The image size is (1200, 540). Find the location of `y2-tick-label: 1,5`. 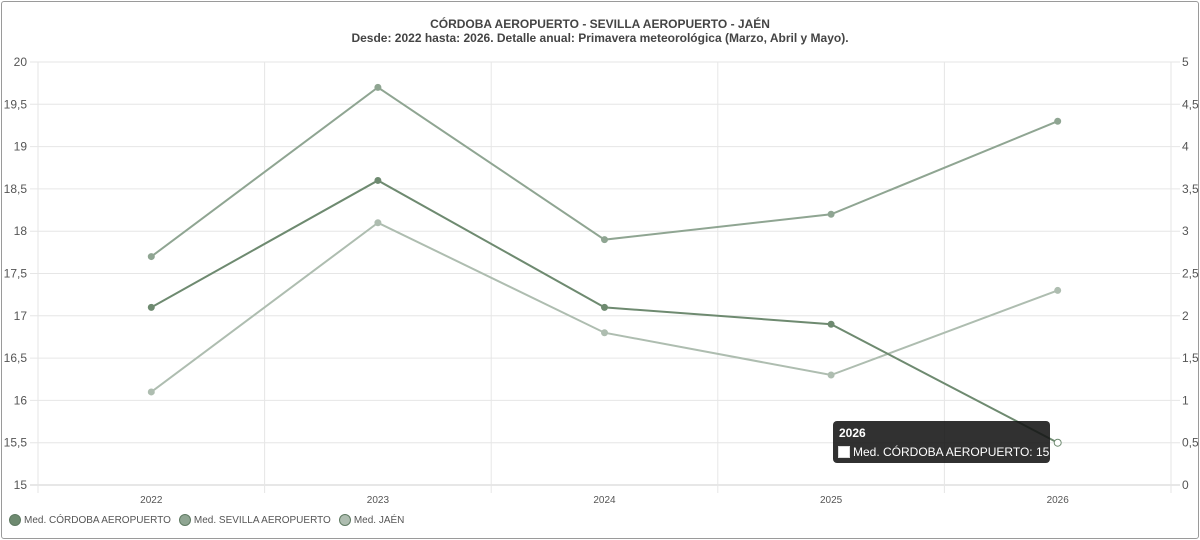

y2-tick-label: 1,5 is located at coordinates (1190, 358).